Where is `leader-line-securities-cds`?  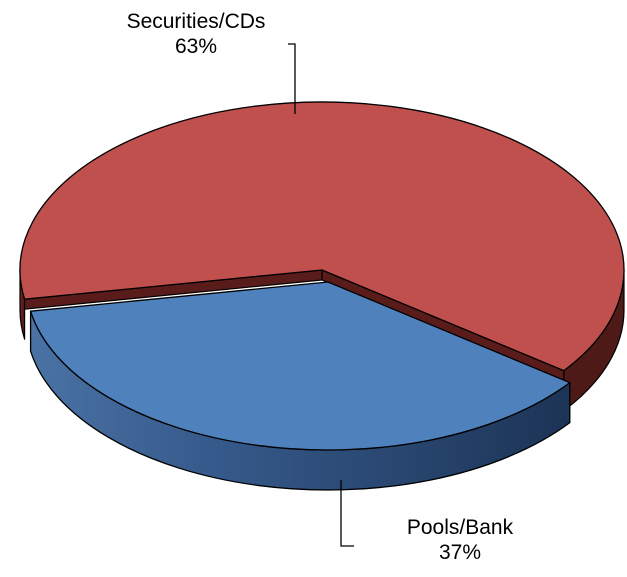
leader-line-securities-cds is located at coordinates (292, 78).